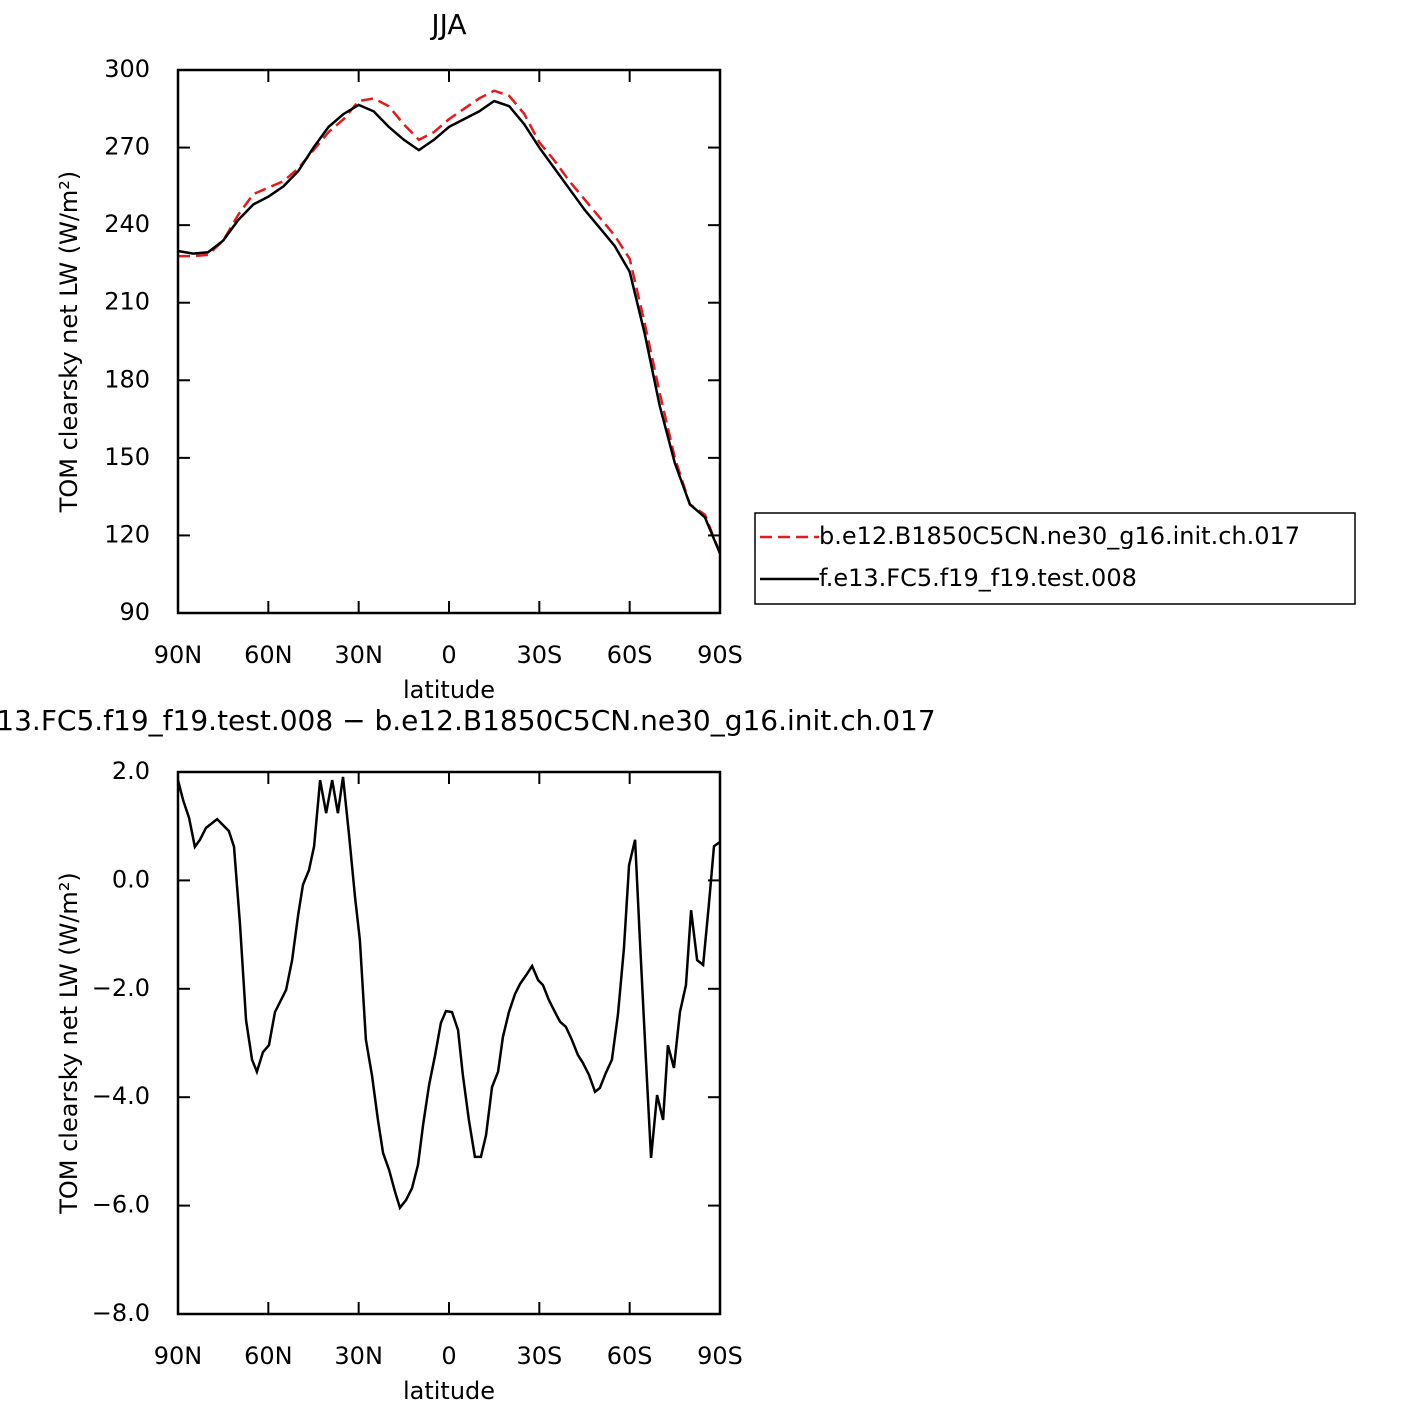 The height and width of the screenshot is (1413, 1413). What do you see at coordinates (127, 534) in the screenshot?
I see `y-tick-label: 120` at bounding box center [127, 534].